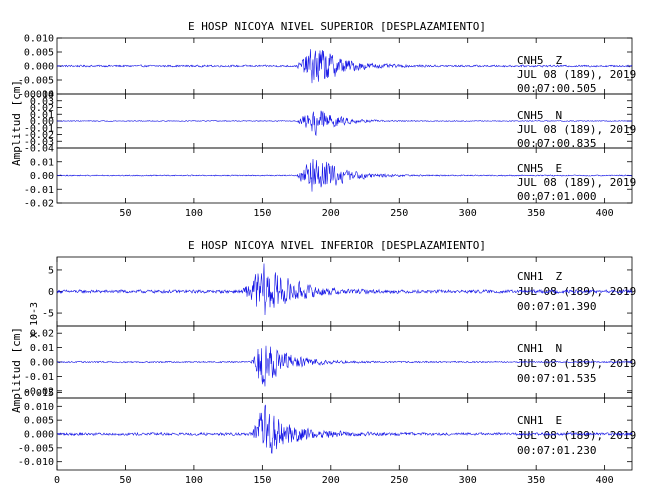  Describe the element at coordinates (42, 101) in the screenshot. I see `y-tick-label: 0.03` at that location.